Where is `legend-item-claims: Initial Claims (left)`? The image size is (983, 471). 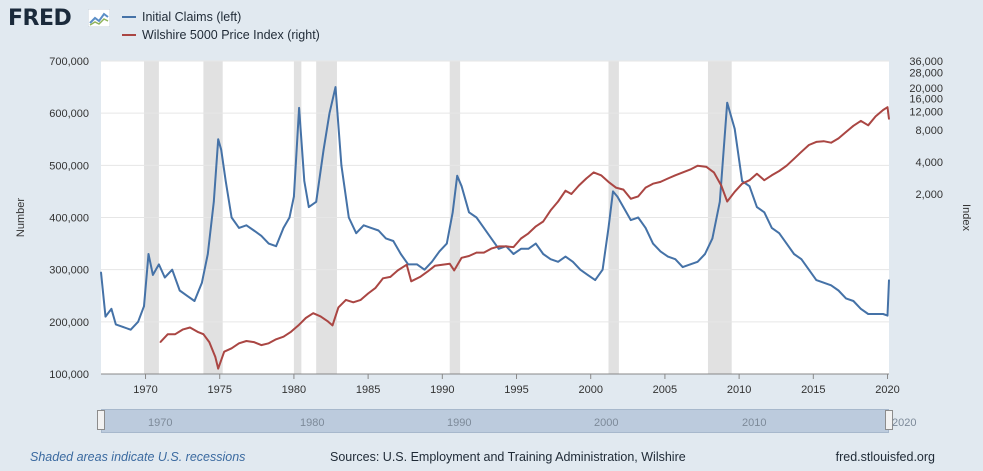 legend-item-claims: Initial Claims (left) is located at coordinates (221, 17).